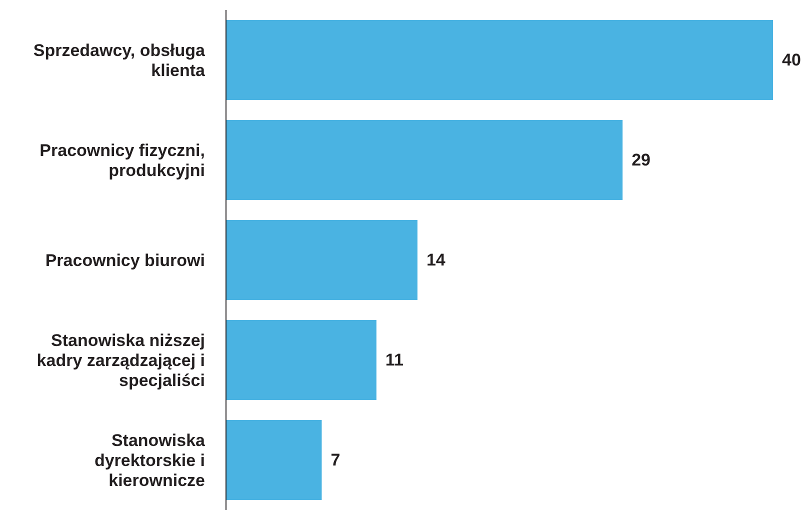  Describe the element at coordinates (122, 160) in the screenshot. I see `y-tick-label: Pracownicy fizyczni, produkcyjni` at that location.